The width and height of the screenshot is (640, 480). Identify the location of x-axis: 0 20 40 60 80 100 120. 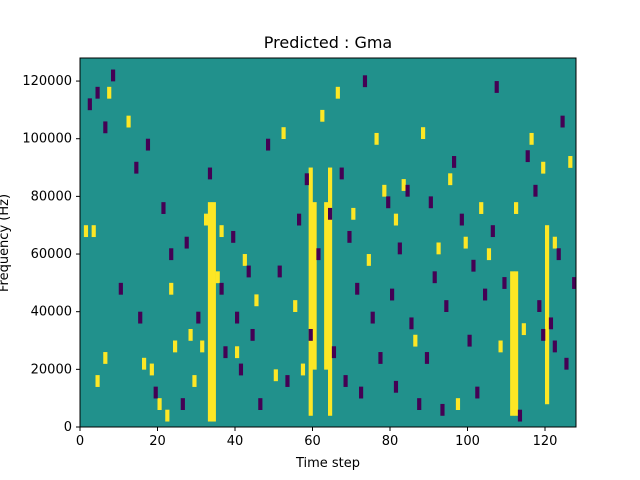
(317, 438).